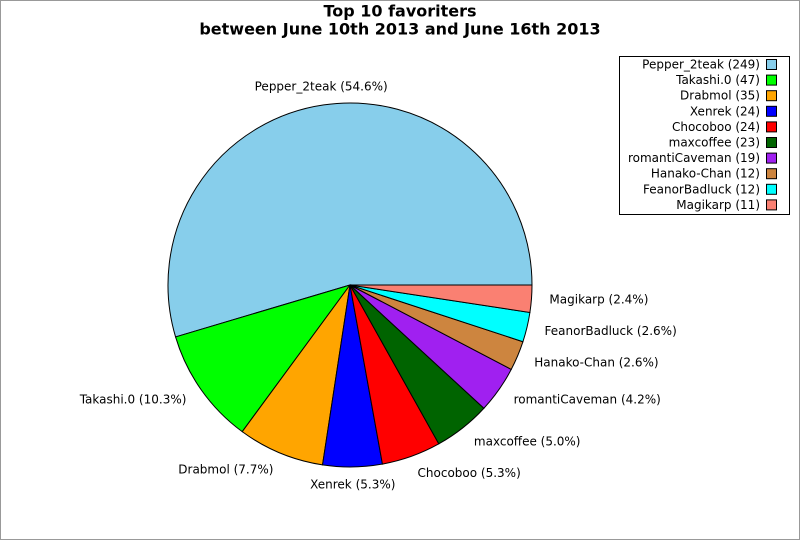 Image resolution: width=800 pixels, height=540 pixels. What do you see at coordinates (399, 11) in the screenshot?
I see `chart-title: Top 10 favoriters` at bounding box center [399, 11].